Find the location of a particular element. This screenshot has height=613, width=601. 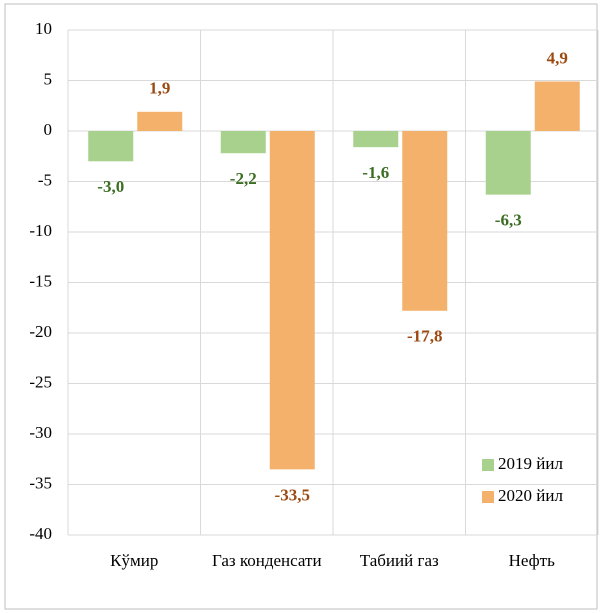

y-tick-label: -15 is located at coordinates (40, 280).